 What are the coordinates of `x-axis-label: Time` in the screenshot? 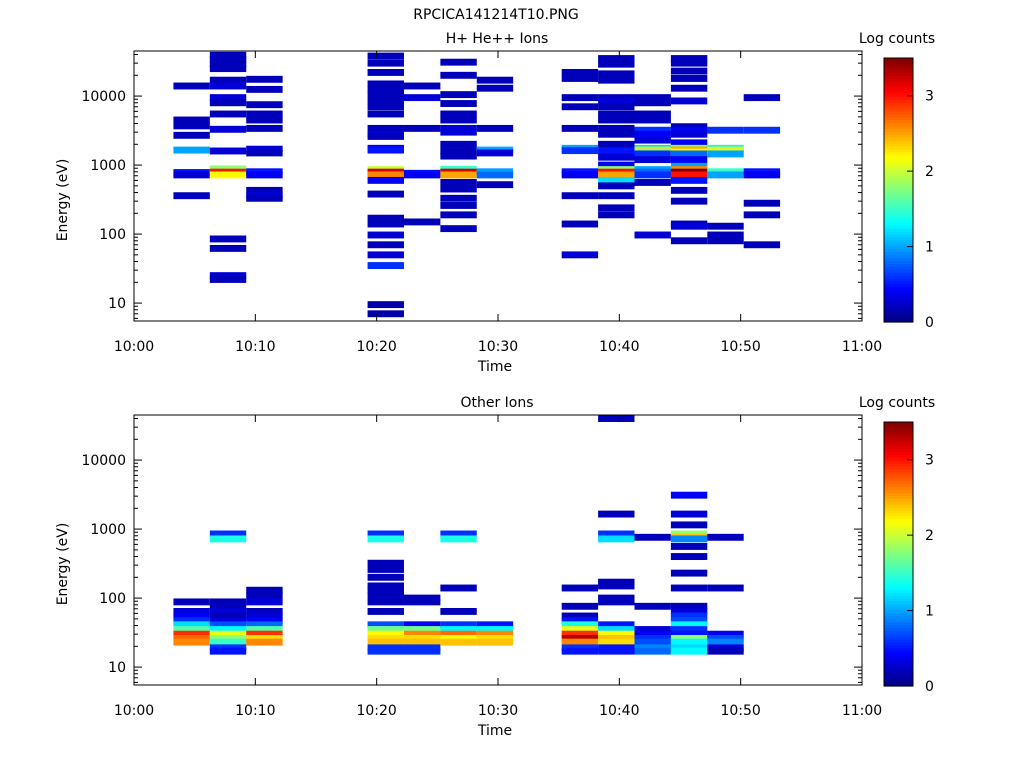 It's located at (494, 367).